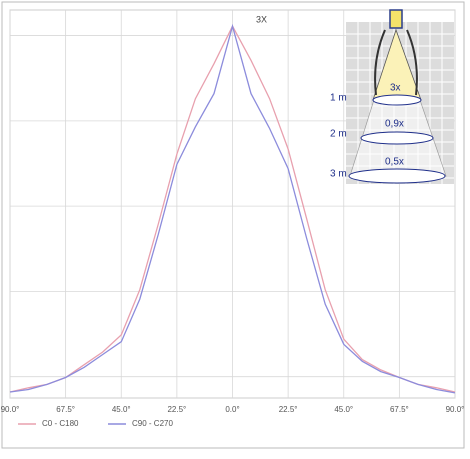 This screenshot has width=470, height=459. What do you see at coordinates (396, 62) in the screenshot?
I see `beam-edge` at bounding box center [396, 62].